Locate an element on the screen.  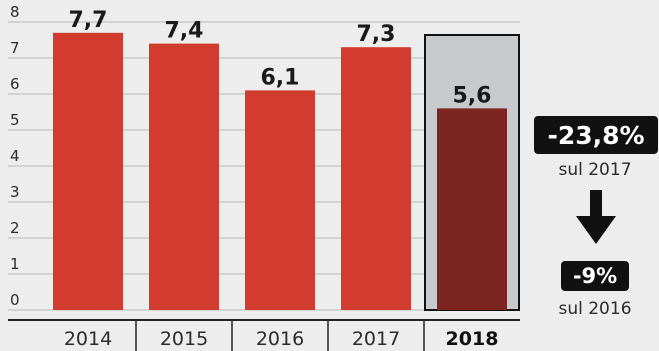
y-tick-label: 4 is located at coordinates (15, 156).